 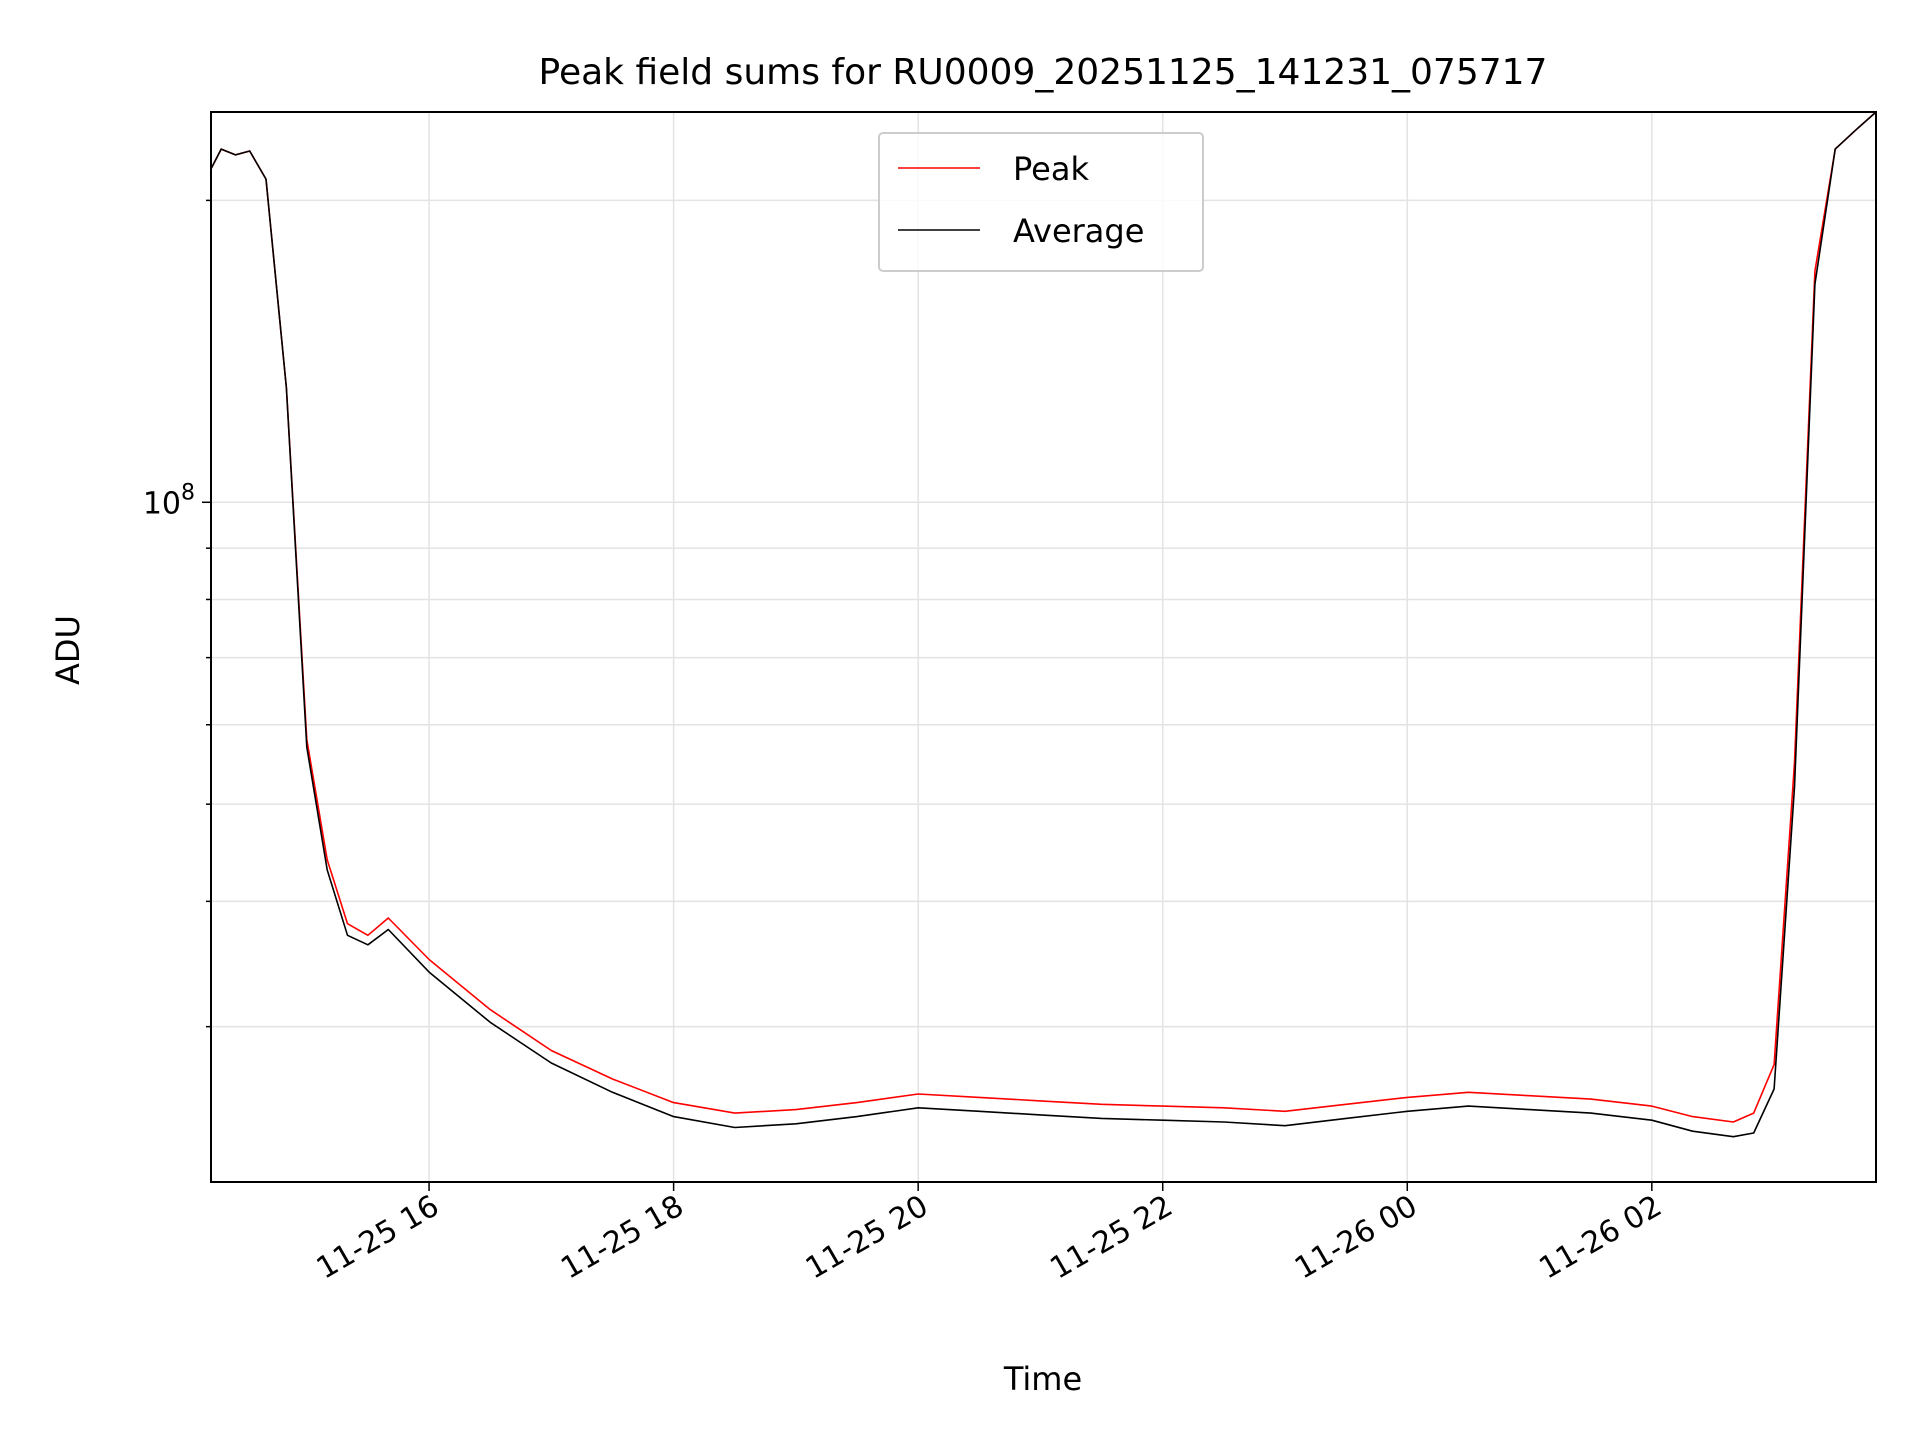 What do you see at coordinates (177, 613) in the screenshot?
I see `y-axis: 108` at bounding box center [177, 613].